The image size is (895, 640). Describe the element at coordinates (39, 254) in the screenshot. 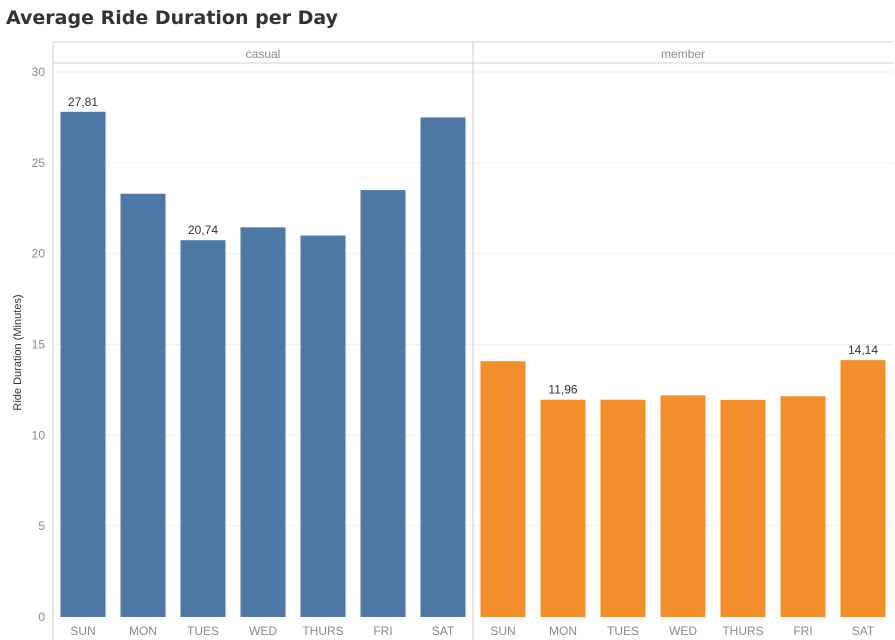

I see `y-tick-label: 20` at that location.